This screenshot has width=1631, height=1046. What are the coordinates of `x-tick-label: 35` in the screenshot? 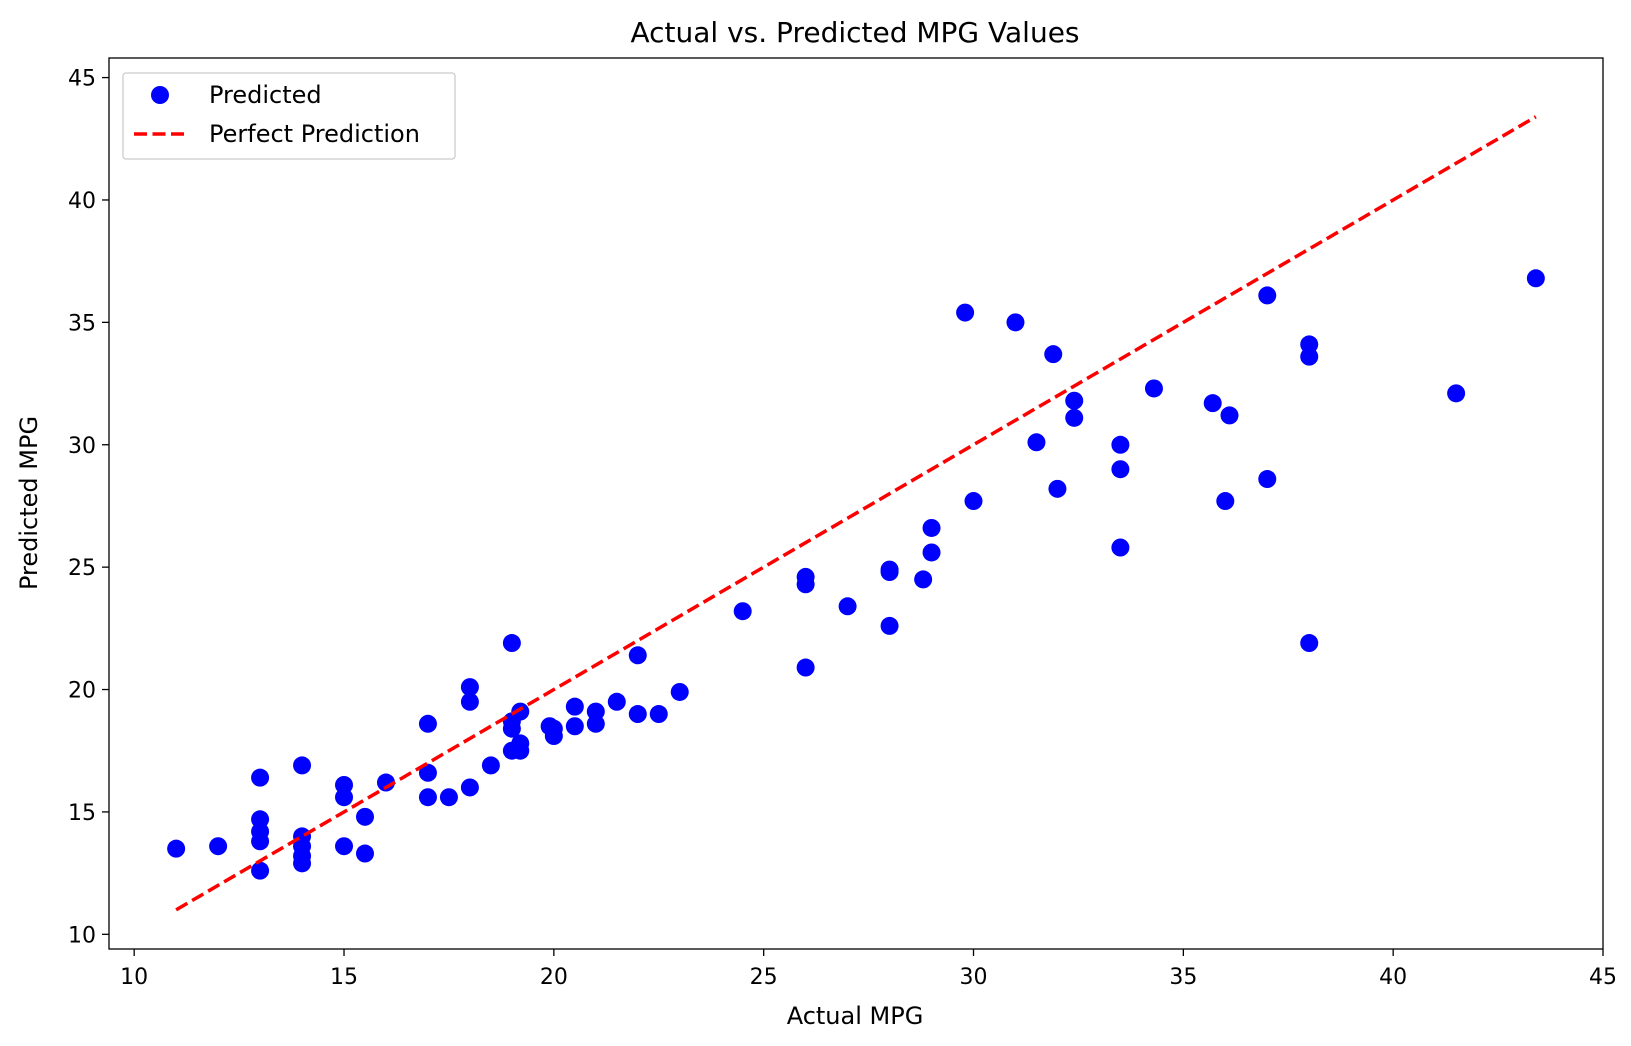 It's located at (1183, 977).